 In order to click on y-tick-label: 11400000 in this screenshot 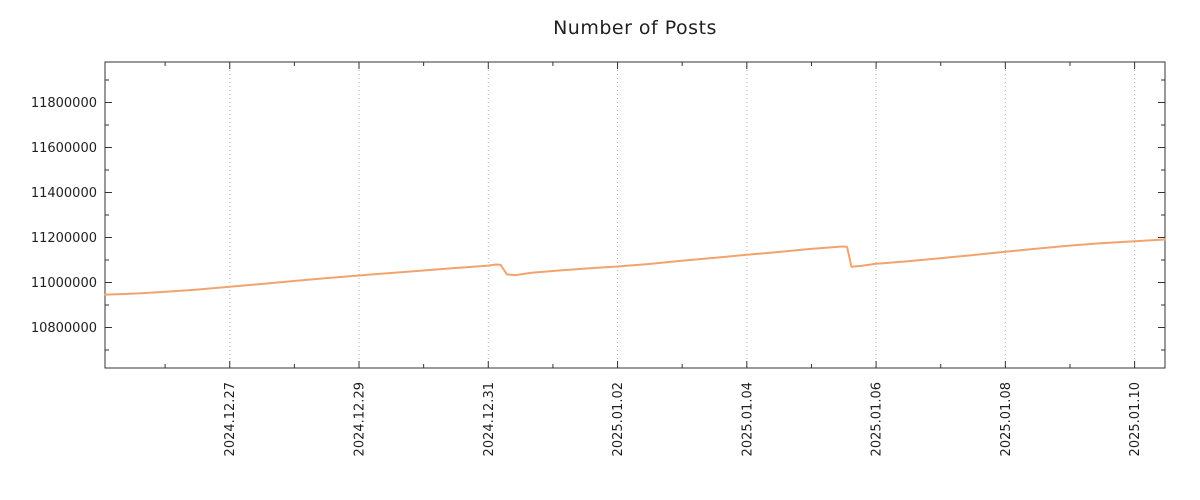, I will do `click(64, 193)`.